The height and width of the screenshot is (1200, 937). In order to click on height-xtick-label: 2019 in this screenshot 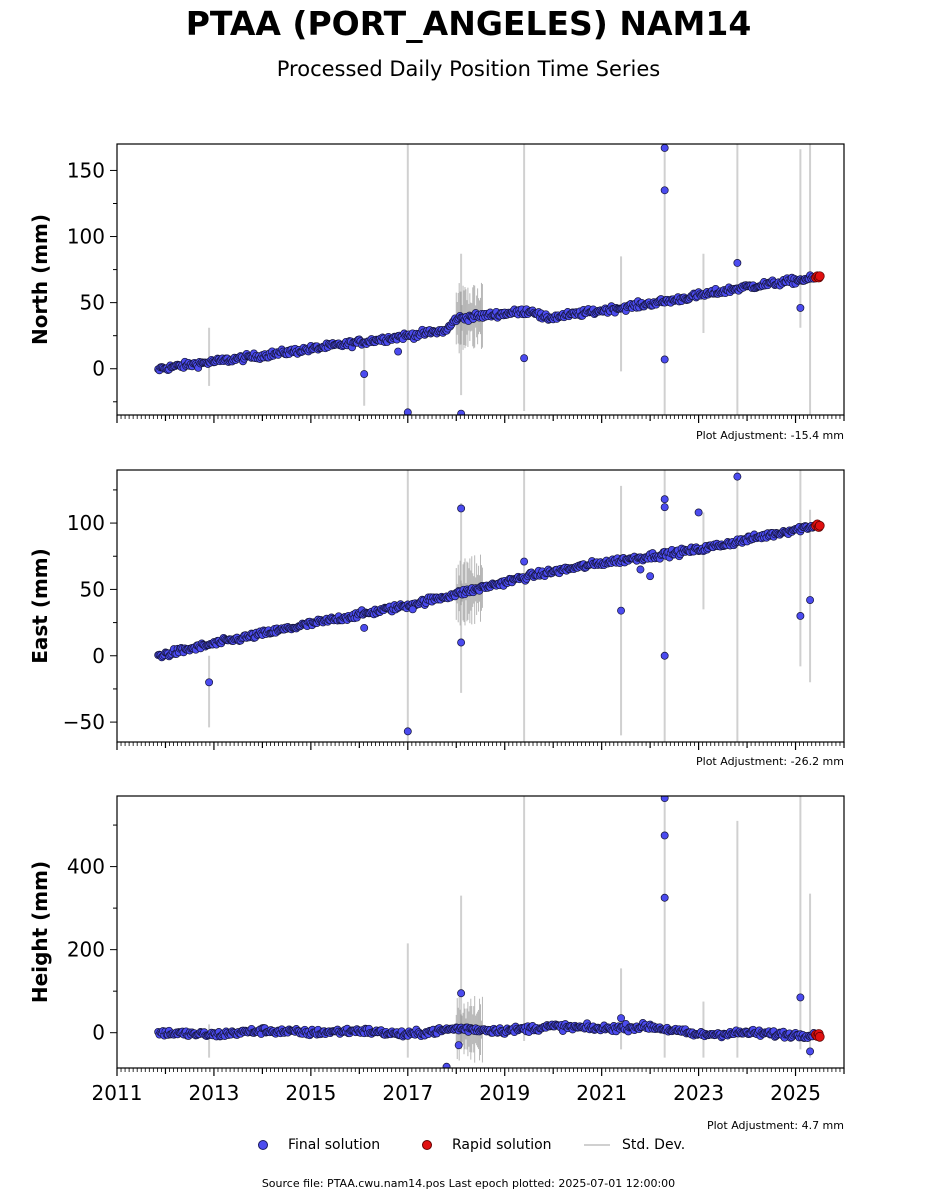, I will do `click(504, 1093)`.